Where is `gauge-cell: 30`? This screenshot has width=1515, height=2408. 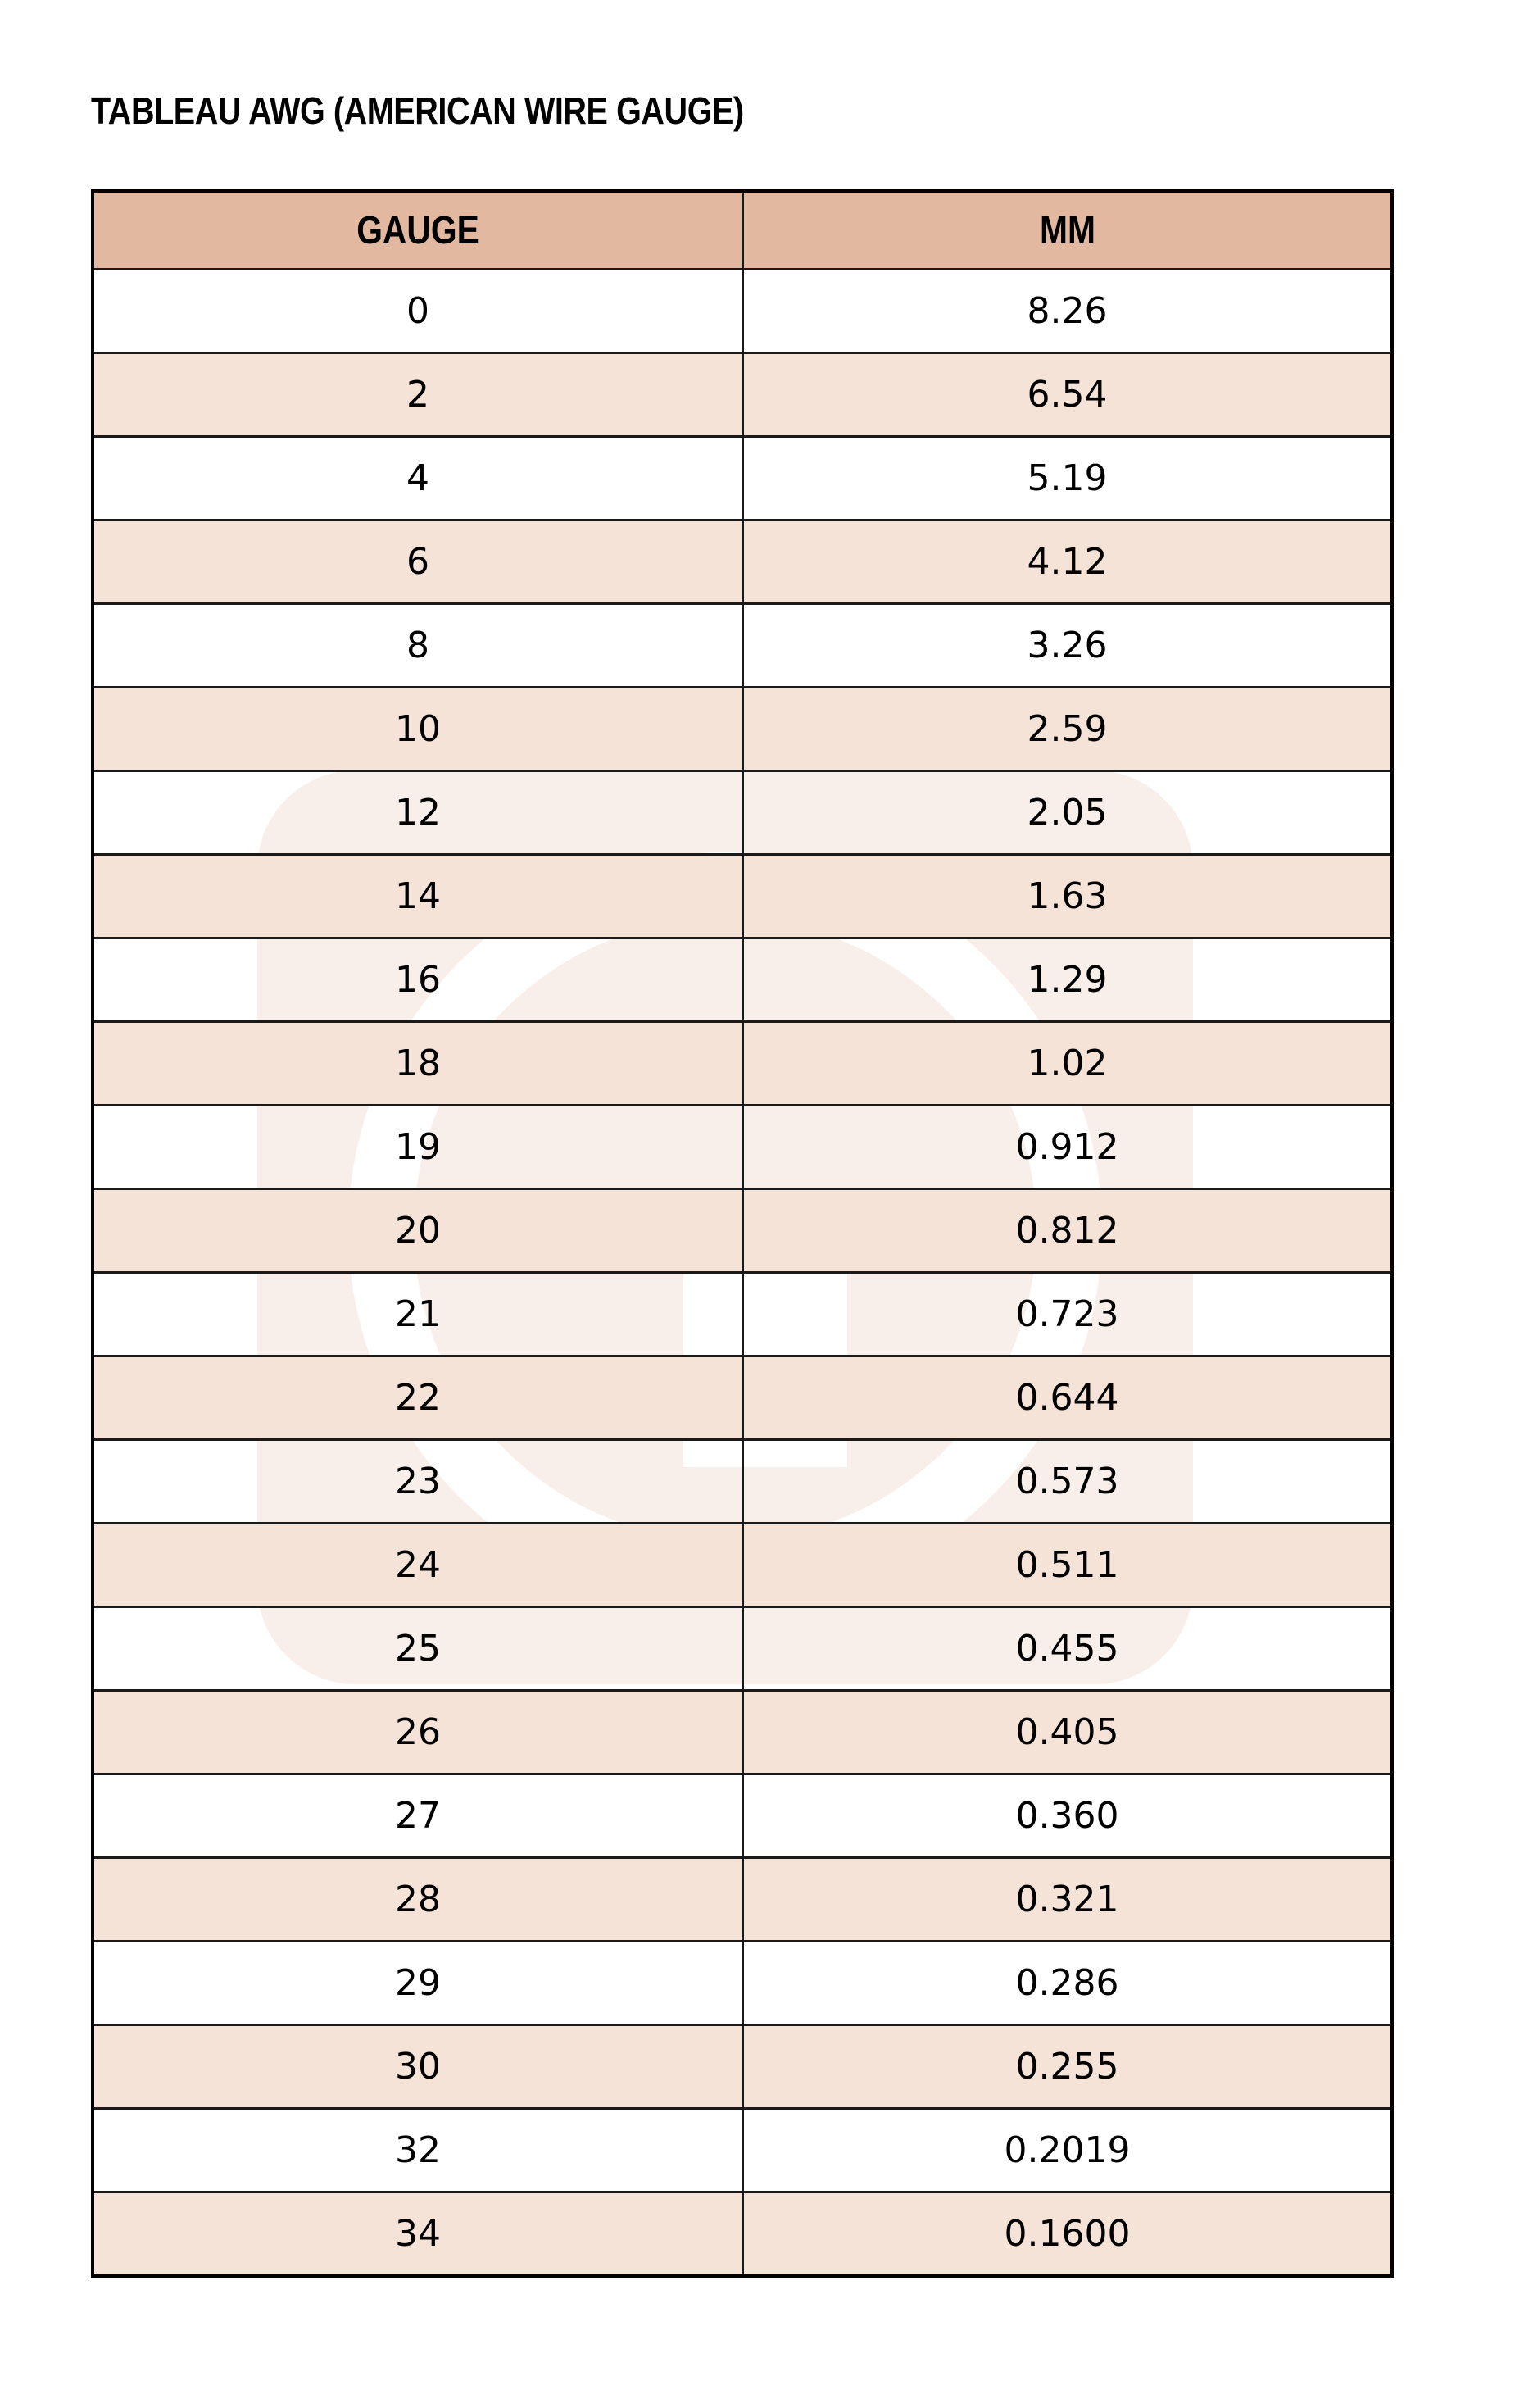
gauge-cell: 30 is located at coordinates (417, 2067).